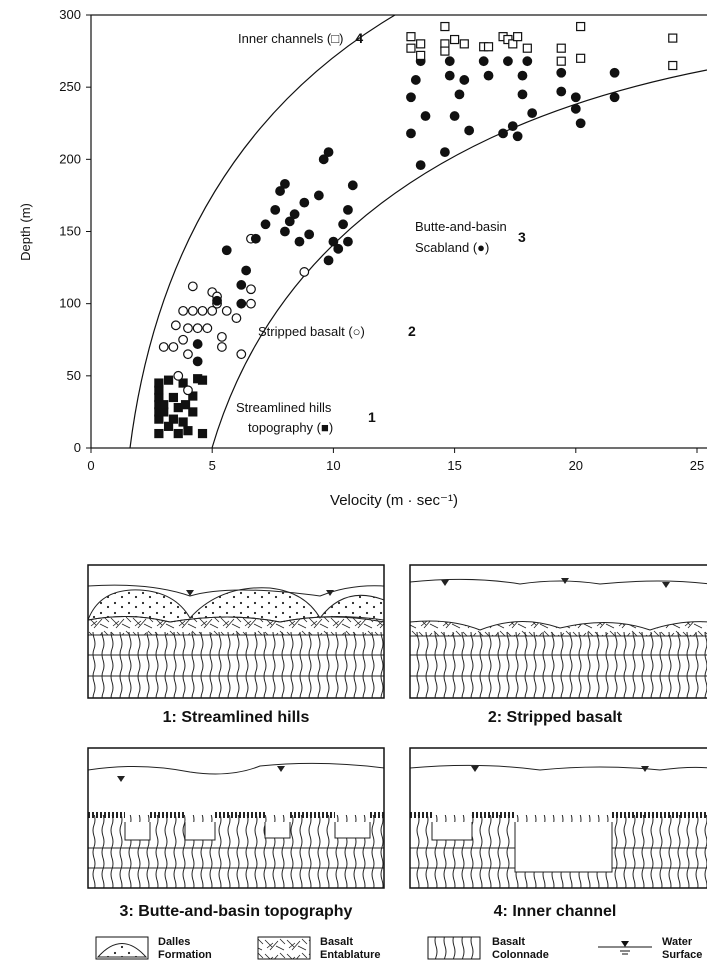  What do you see at coordinates (70, 303) in the screenshot?
I see `y-tick-label: 100` at bounding box center [70, 303].